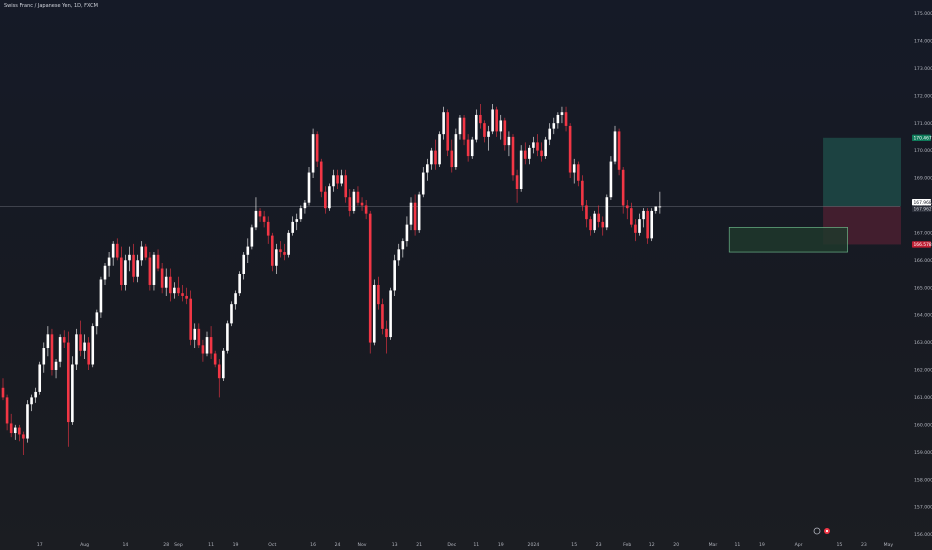 Image resolution: width=932 pixels, height=550 pixels. Describe the element at coordinates (338, 545) in the screenshot. I see `x-tick-label: 24` at that location.